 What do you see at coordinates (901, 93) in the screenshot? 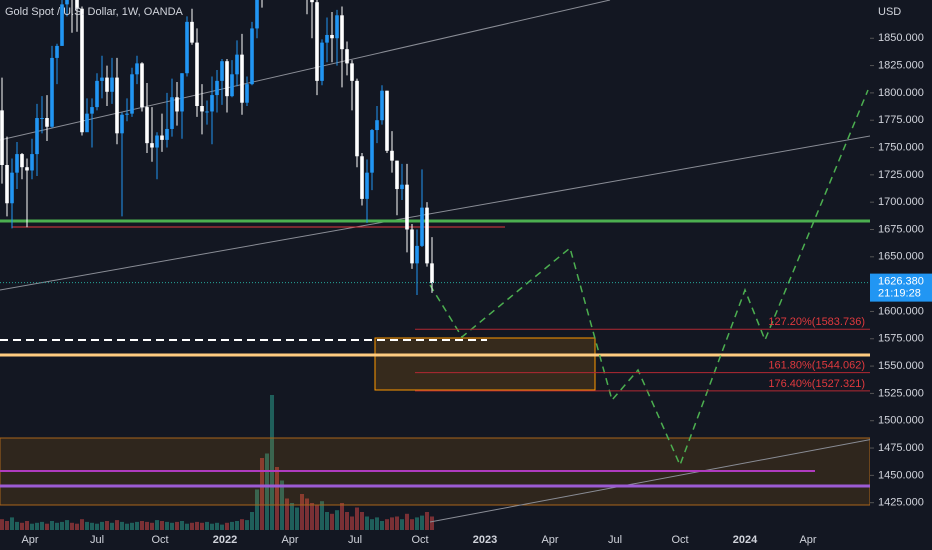
I see `y-tick-label: 1800.000` at bounding box center [901, 93].